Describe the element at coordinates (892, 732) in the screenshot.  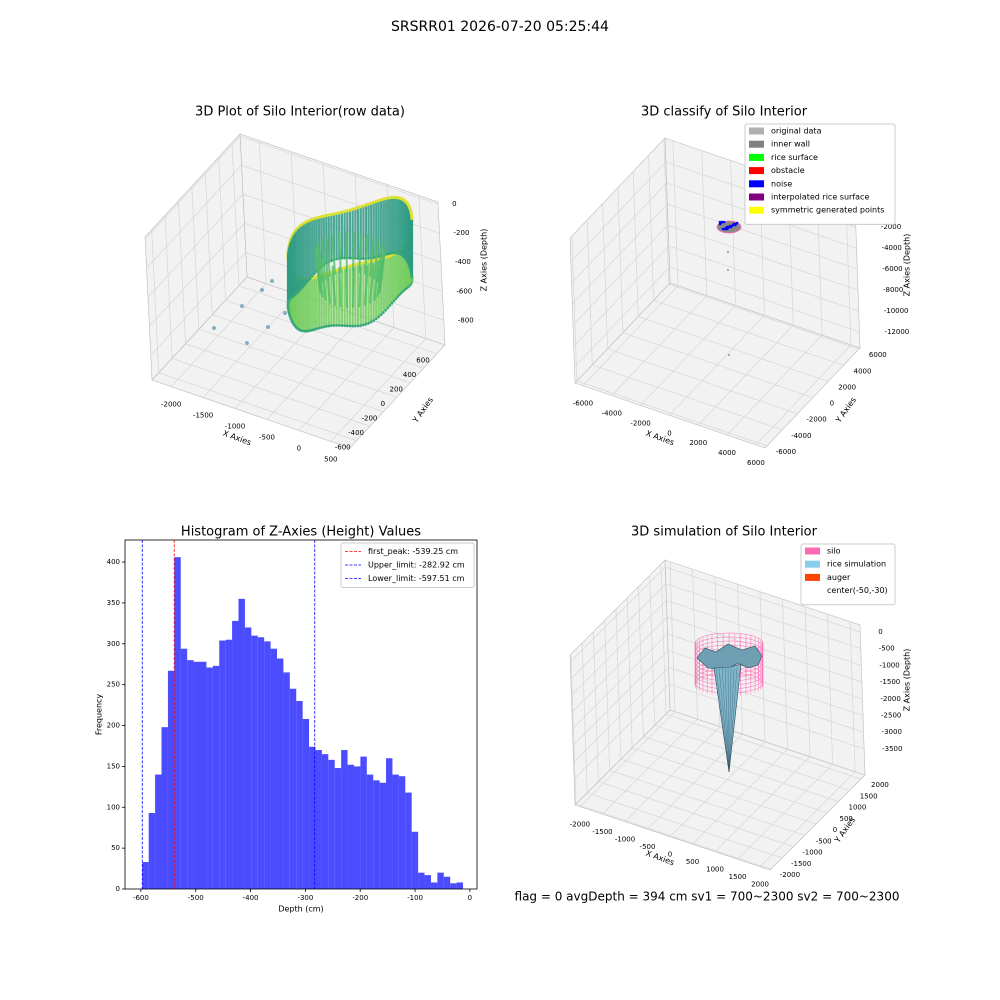
I see `tick-label: -3000` at that location.